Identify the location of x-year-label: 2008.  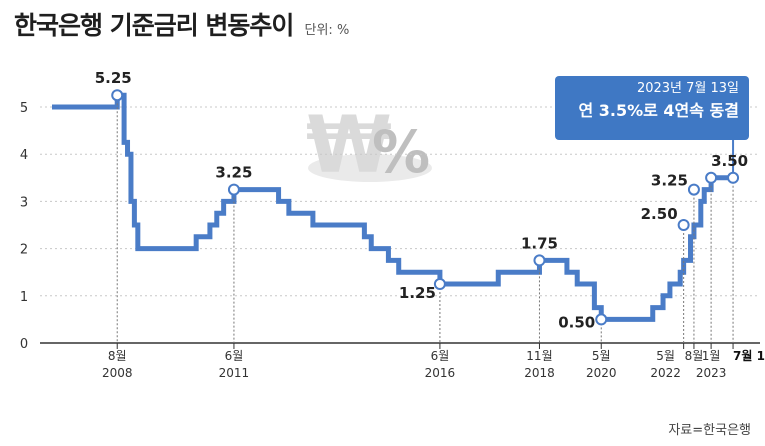
(117, 373).